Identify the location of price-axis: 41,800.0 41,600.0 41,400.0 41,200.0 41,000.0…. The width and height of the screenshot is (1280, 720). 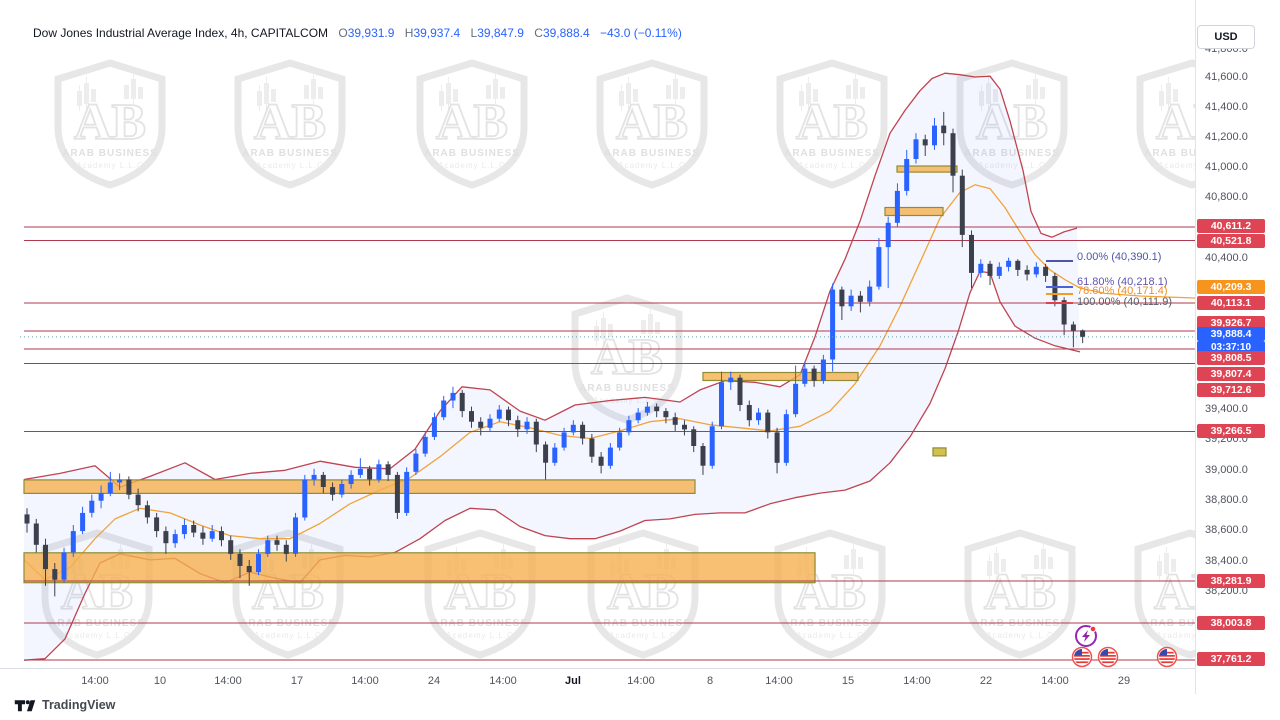
(1237, 347).